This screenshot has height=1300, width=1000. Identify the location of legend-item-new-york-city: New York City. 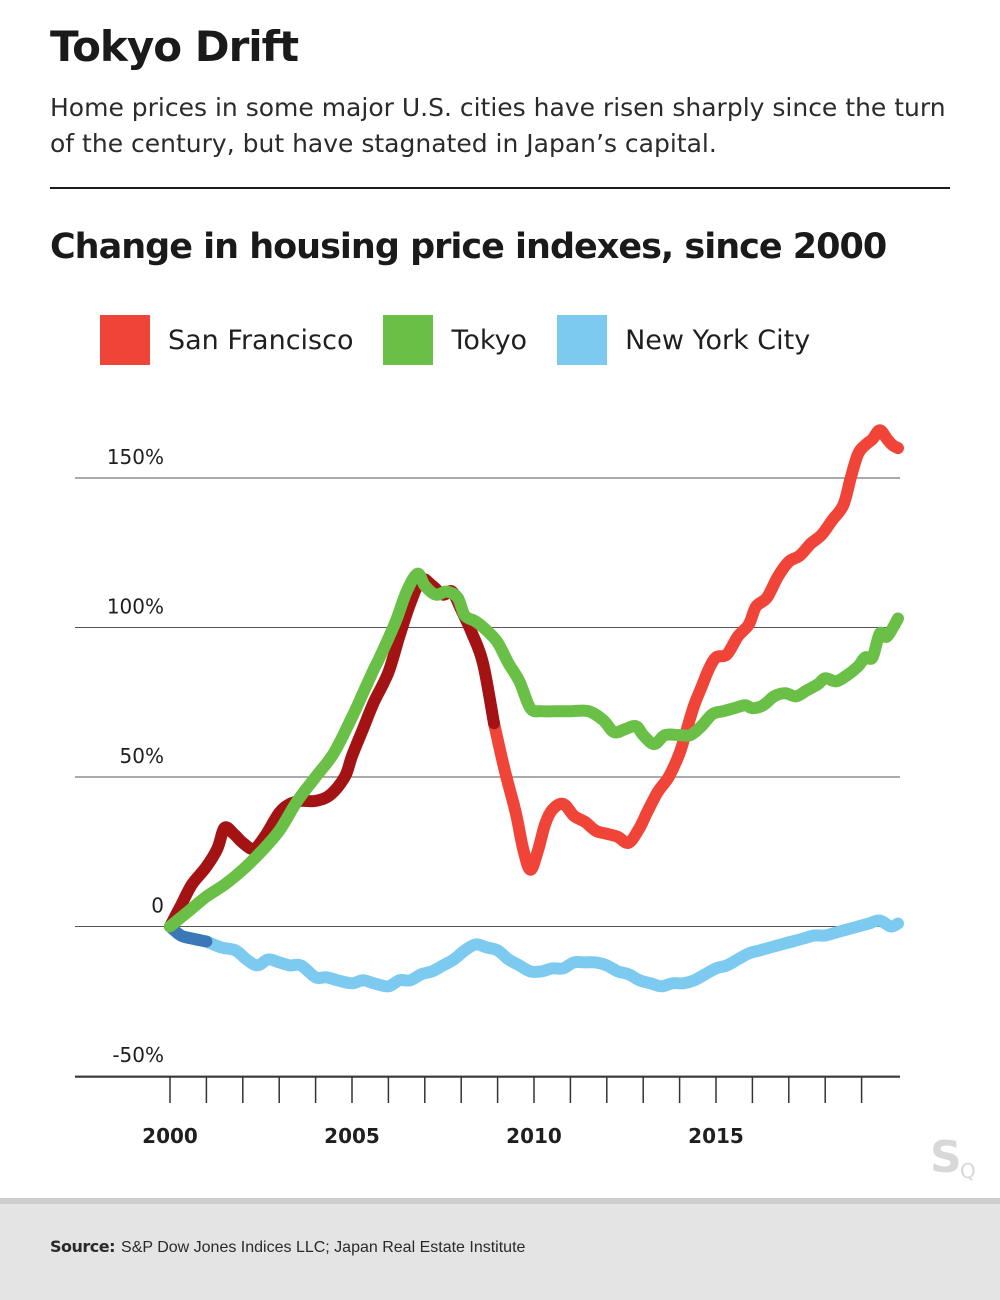
(683, 340).